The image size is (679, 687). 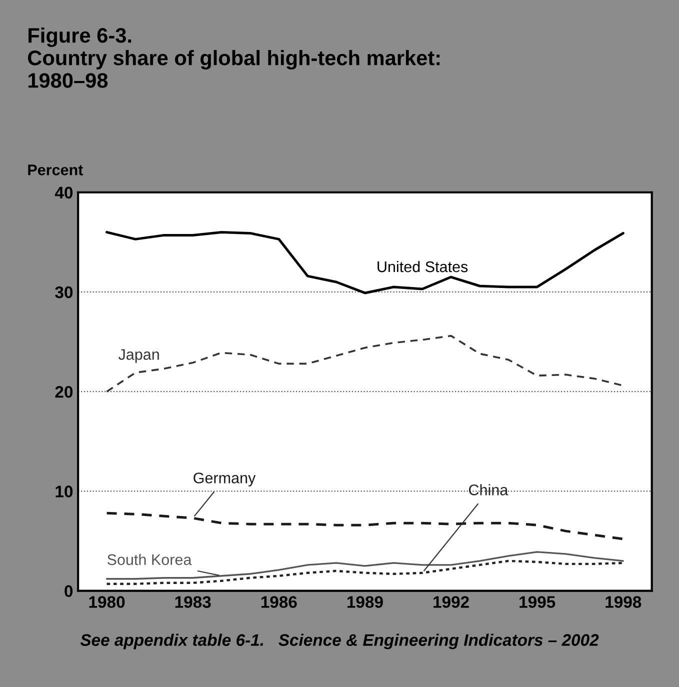 What do you see at coordinates (624, 602) in the screenshot?
I see `x-tick-label: 1998` at bounding box center [624, 602].